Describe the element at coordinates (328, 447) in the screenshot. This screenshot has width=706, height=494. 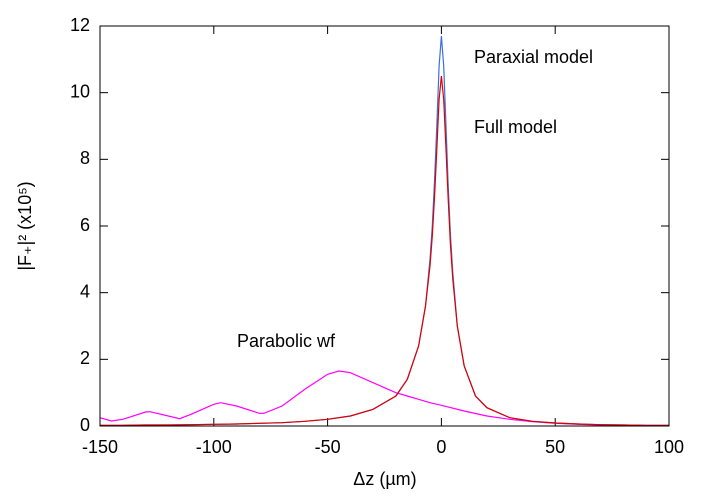
I see `x-tick-label: -50` at that location.